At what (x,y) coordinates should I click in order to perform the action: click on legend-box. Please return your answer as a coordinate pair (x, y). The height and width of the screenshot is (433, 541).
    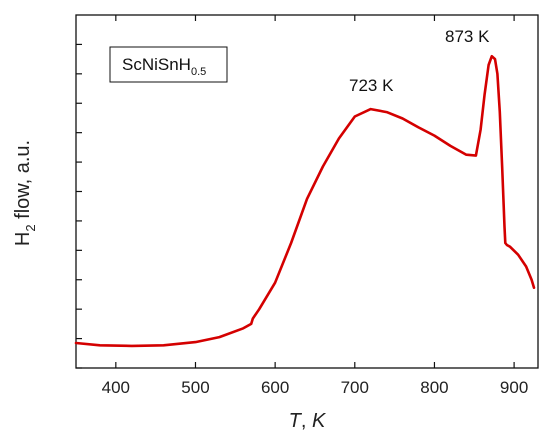
    Looking at the image, I should click on (168, 64).